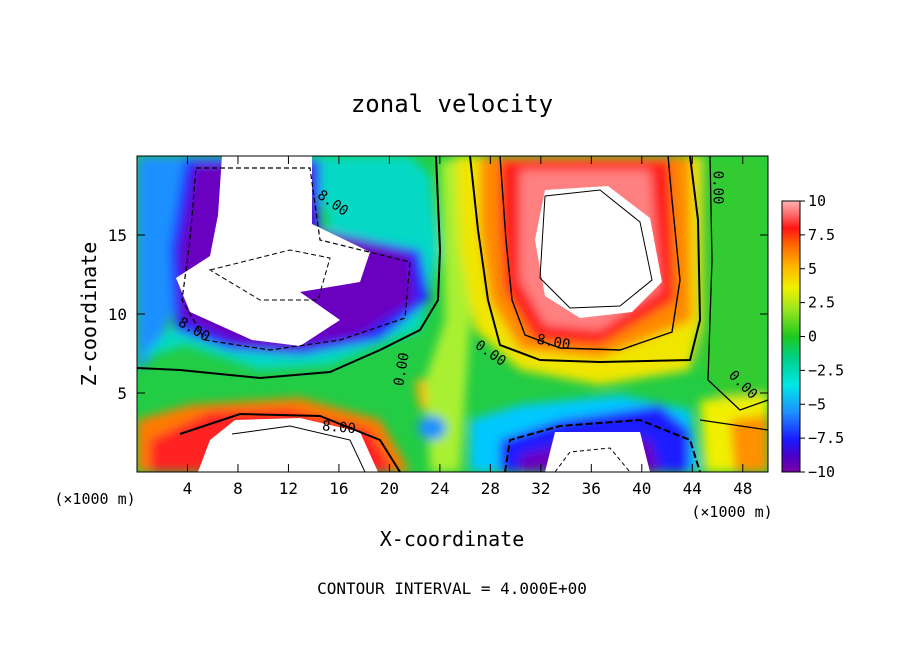 This screenshot has width=904, height=654. What do you see at coordinates (812, 269) in the screenshot?
I see `colorbar-tick-label: 5` at bounding box center [812, 269].